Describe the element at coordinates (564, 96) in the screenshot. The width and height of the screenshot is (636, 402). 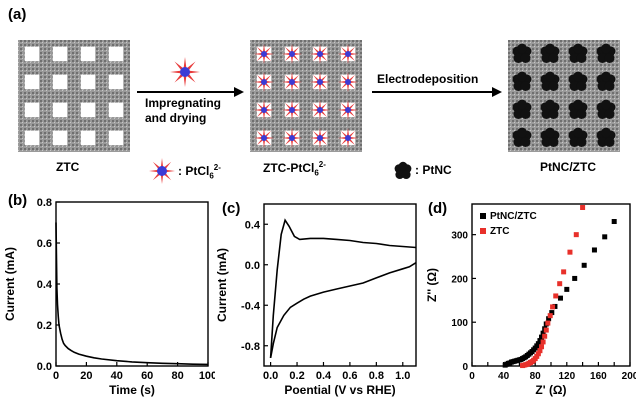
I see `ptnc-ztc-framework-image` at that location.